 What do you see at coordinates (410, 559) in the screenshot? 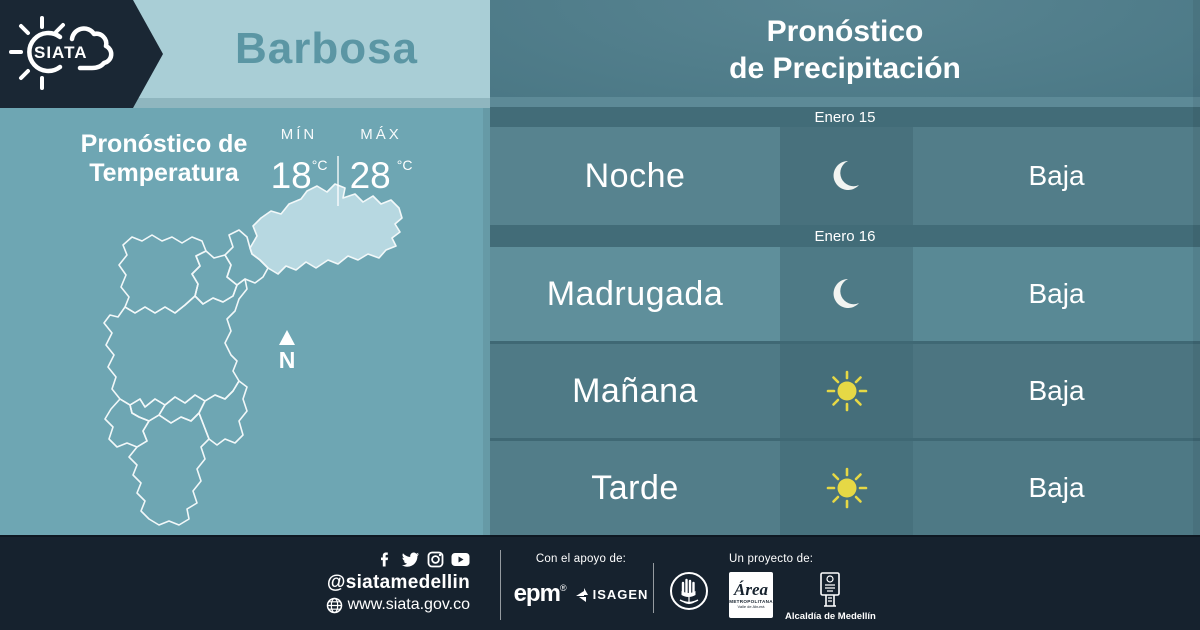
I see `twitter-icon` at bounding box center [410, 559].